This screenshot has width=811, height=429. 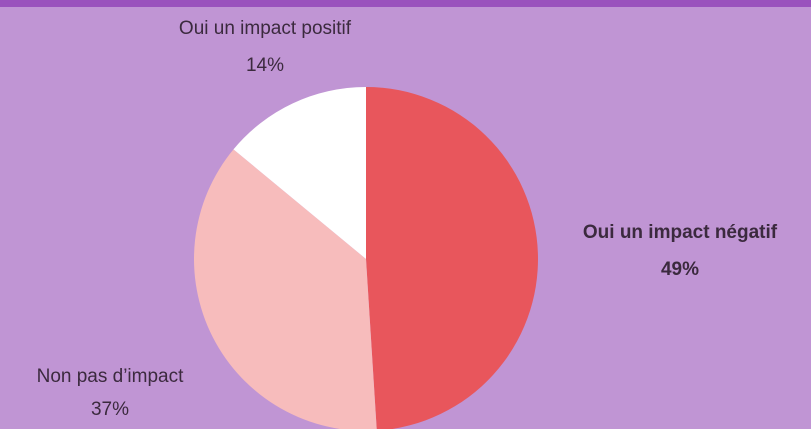 I want to click on slice-label: Oui un impact négatif, so click(x=680, y=232).